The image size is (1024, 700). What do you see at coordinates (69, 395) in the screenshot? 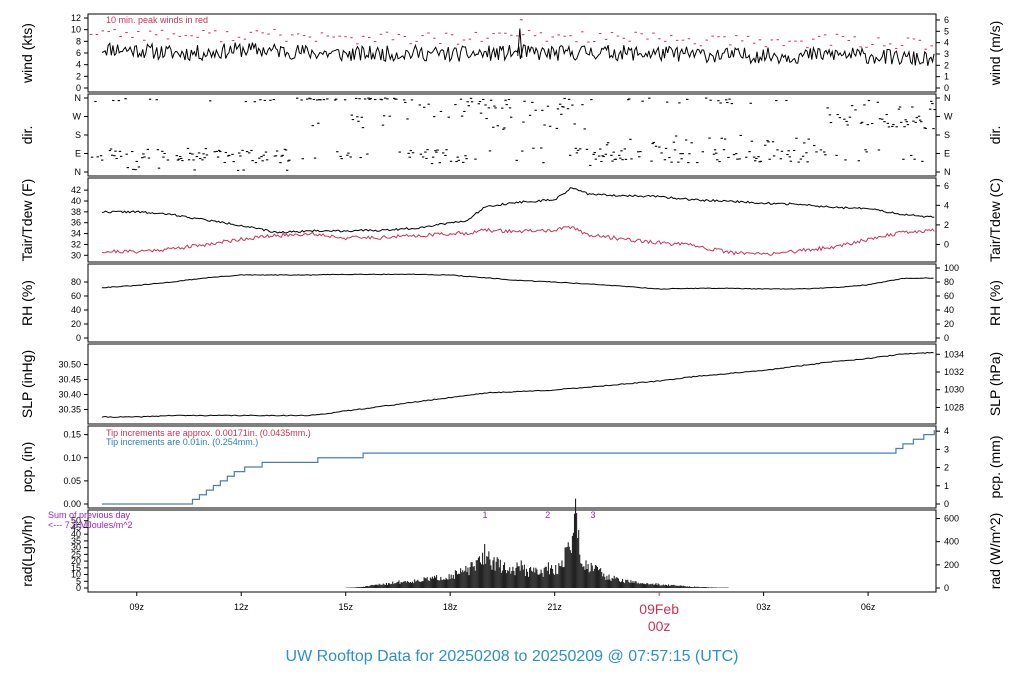
I see `slp-left-tick-label: 30.40` at bounding box center [69, 395].